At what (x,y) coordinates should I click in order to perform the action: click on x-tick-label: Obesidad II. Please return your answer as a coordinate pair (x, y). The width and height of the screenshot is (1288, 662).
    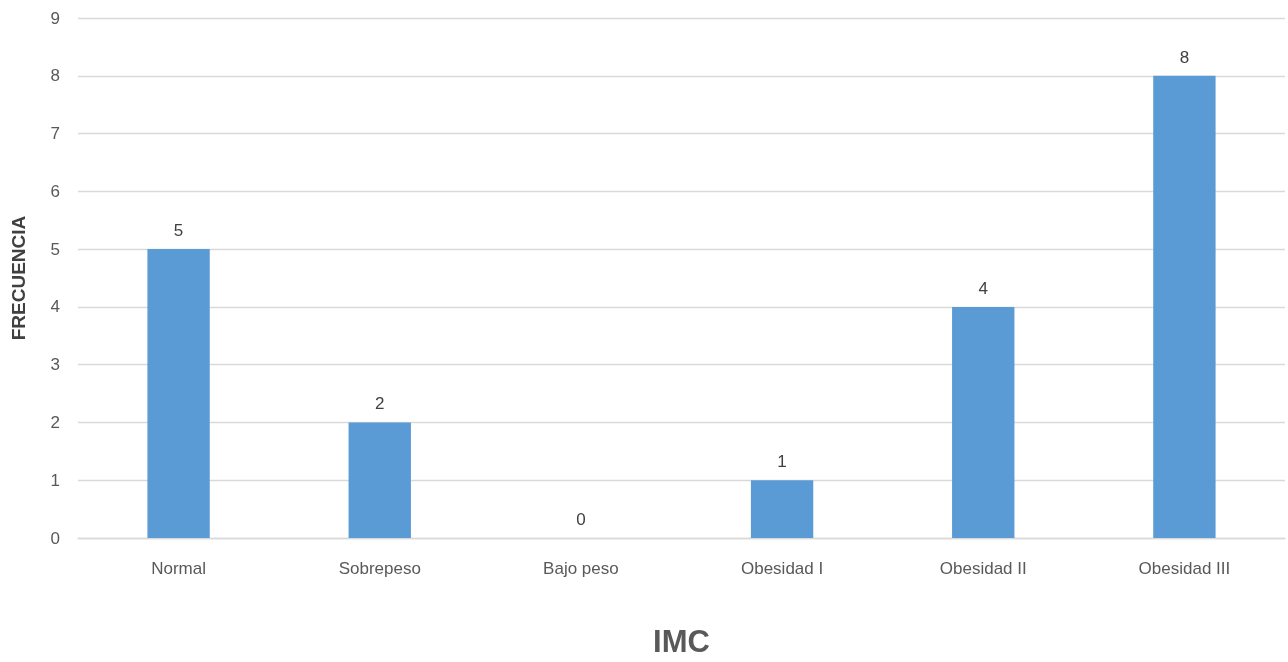
    Looking at the image, I should click on (983, 568).